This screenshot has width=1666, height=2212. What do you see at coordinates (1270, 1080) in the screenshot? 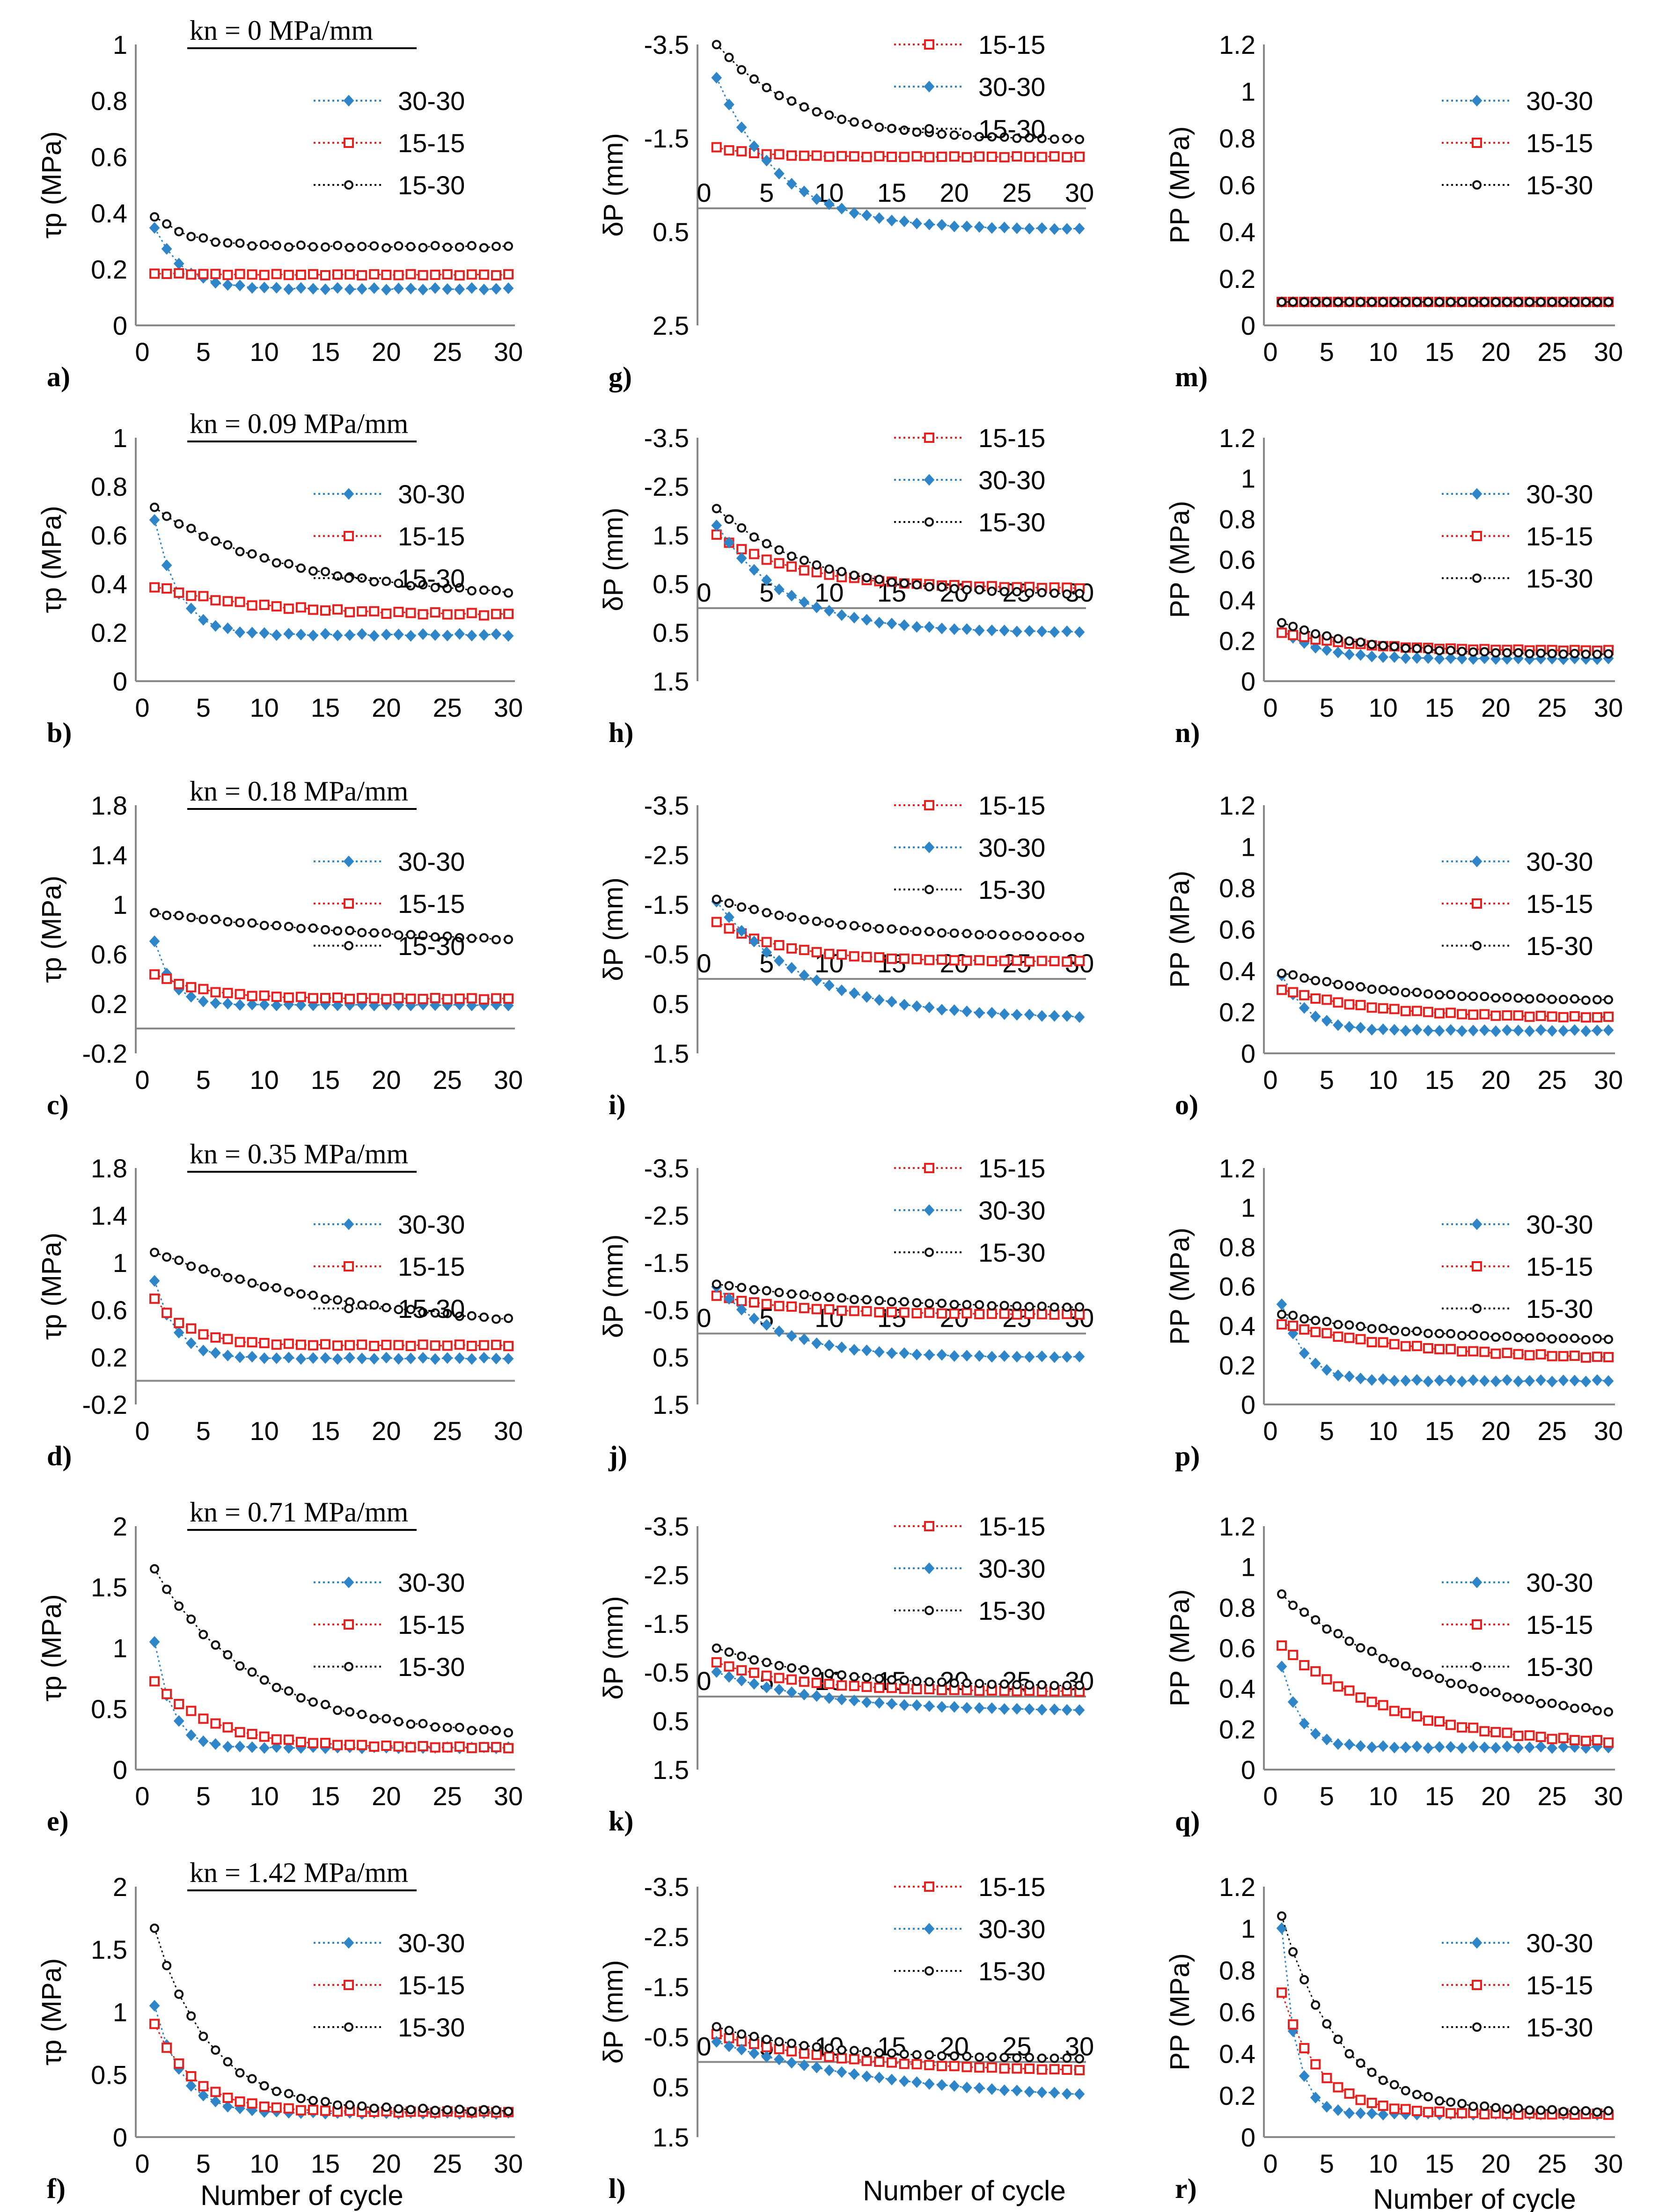
I see `x-tick-label-o-0: 0` at bounding box center [1270, 1080].